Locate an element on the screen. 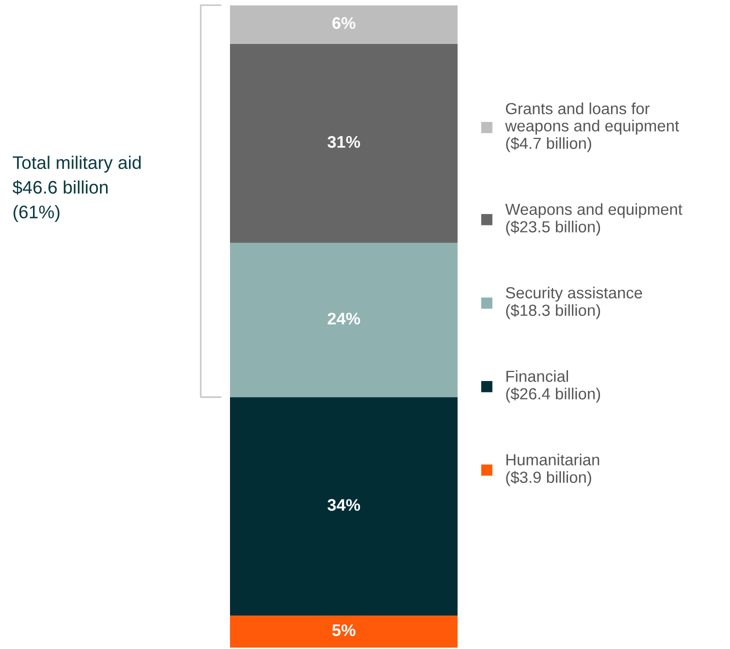 This screenshot has height=649, width=730. legend-label: Financial ($26.4 billion) is located at coordinates (553, 386).